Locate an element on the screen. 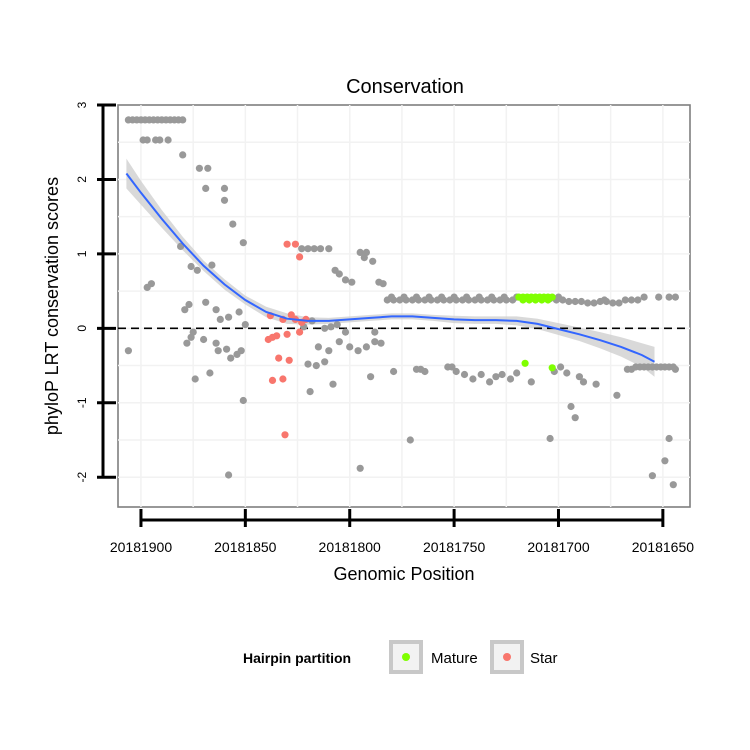 Image resolution: width=750 pixels, height=750 pixels. y-tick-label: 1 is located at coordinates (82, 253).